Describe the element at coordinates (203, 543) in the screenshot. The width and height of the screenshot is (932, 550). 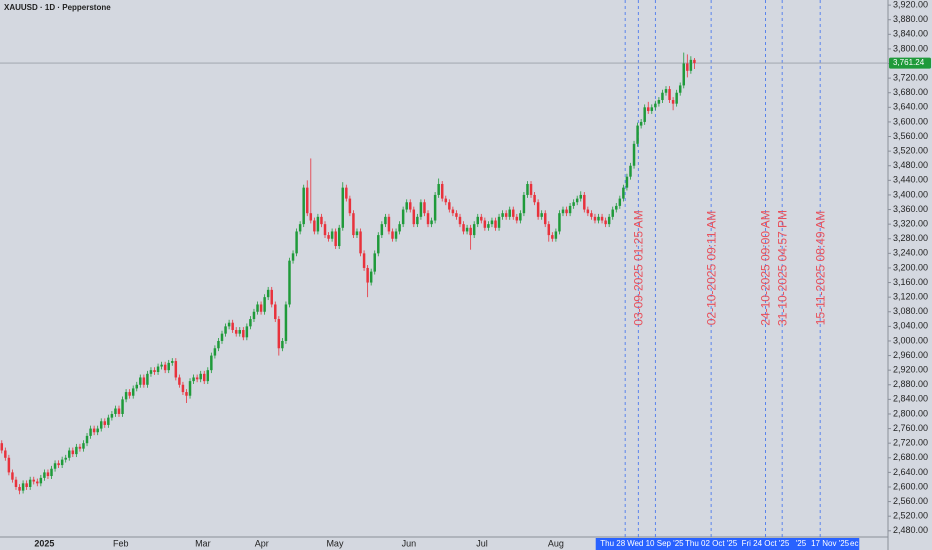
I see `x-tick-label: Mar` at that location.